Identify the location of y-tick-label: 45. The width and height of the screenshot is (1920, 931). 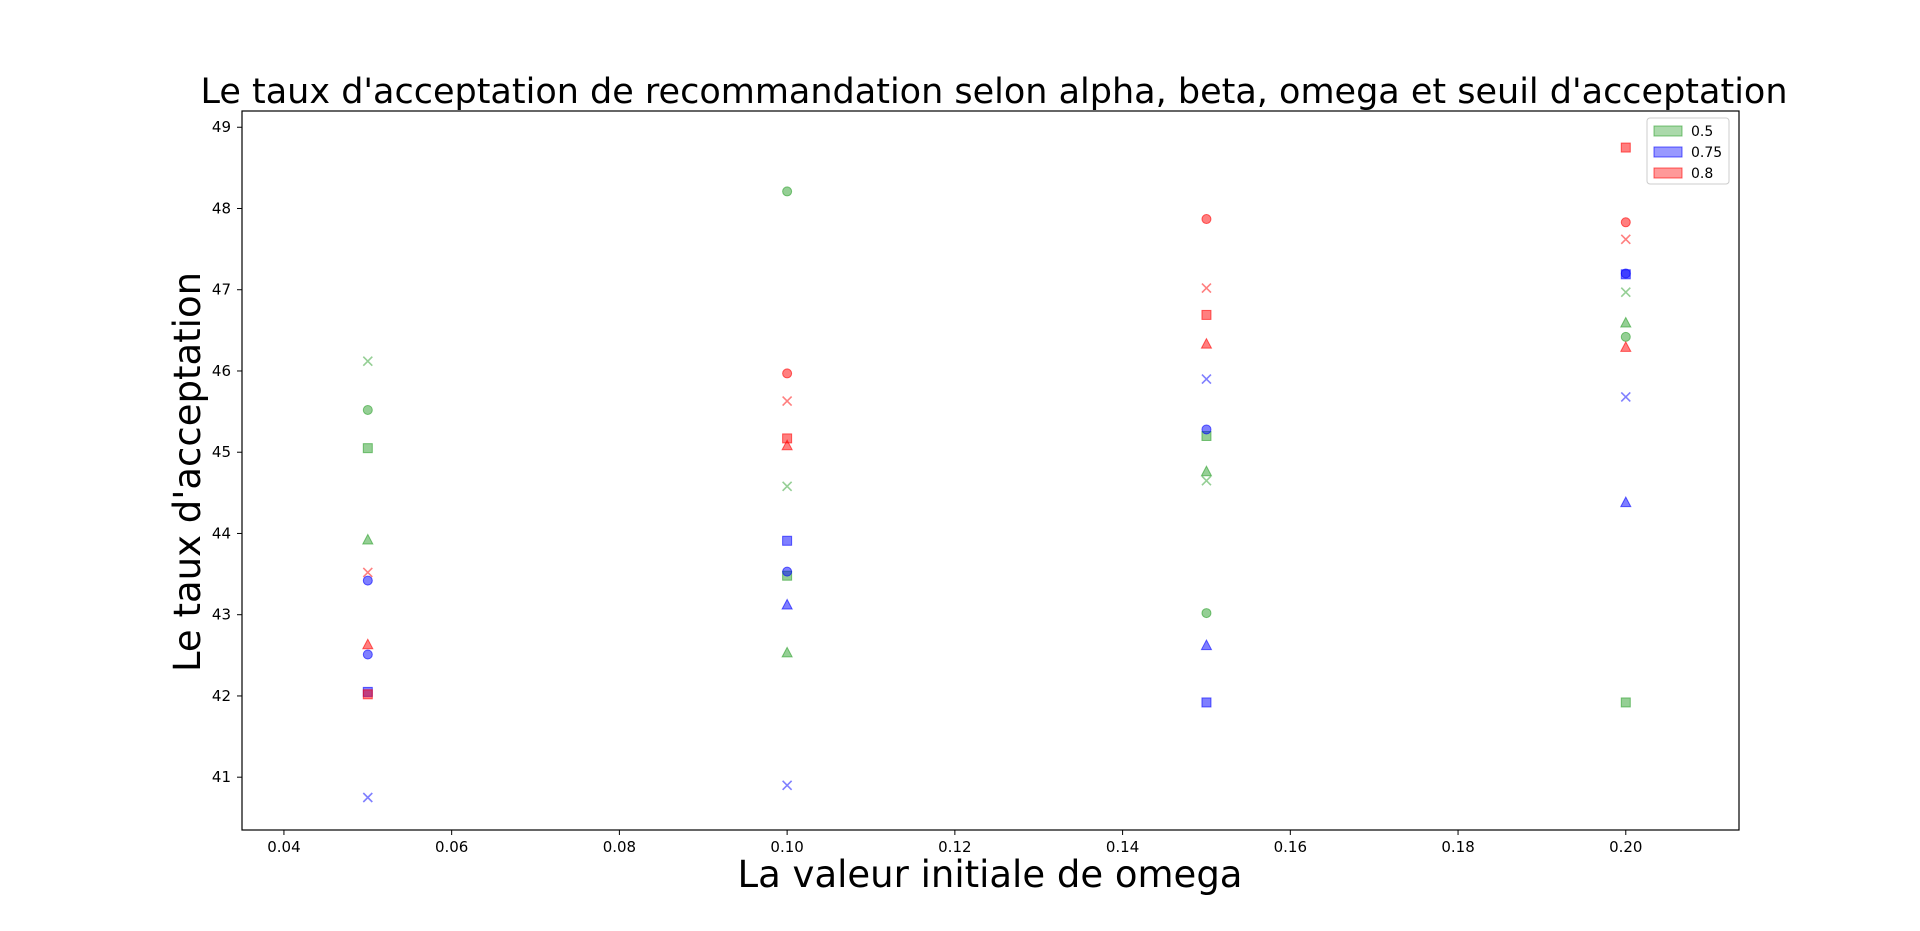
(221, 452).